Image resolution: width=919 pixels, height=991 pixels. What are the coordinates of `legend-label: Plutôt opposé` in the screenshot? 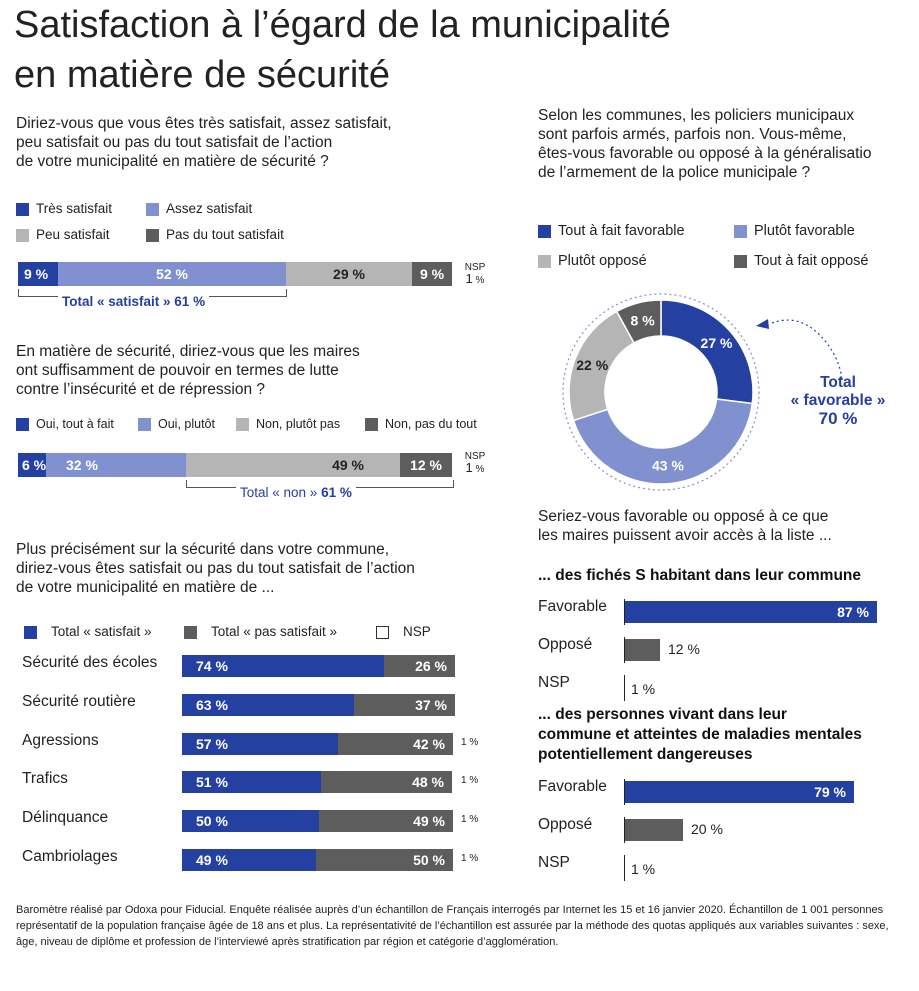 It's located at (602, 261).